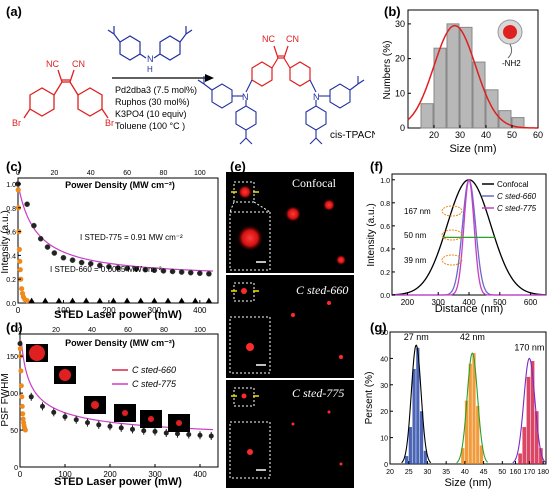  I want to click on ylabel-c: Intensity (a.u.), so click(5, 241).